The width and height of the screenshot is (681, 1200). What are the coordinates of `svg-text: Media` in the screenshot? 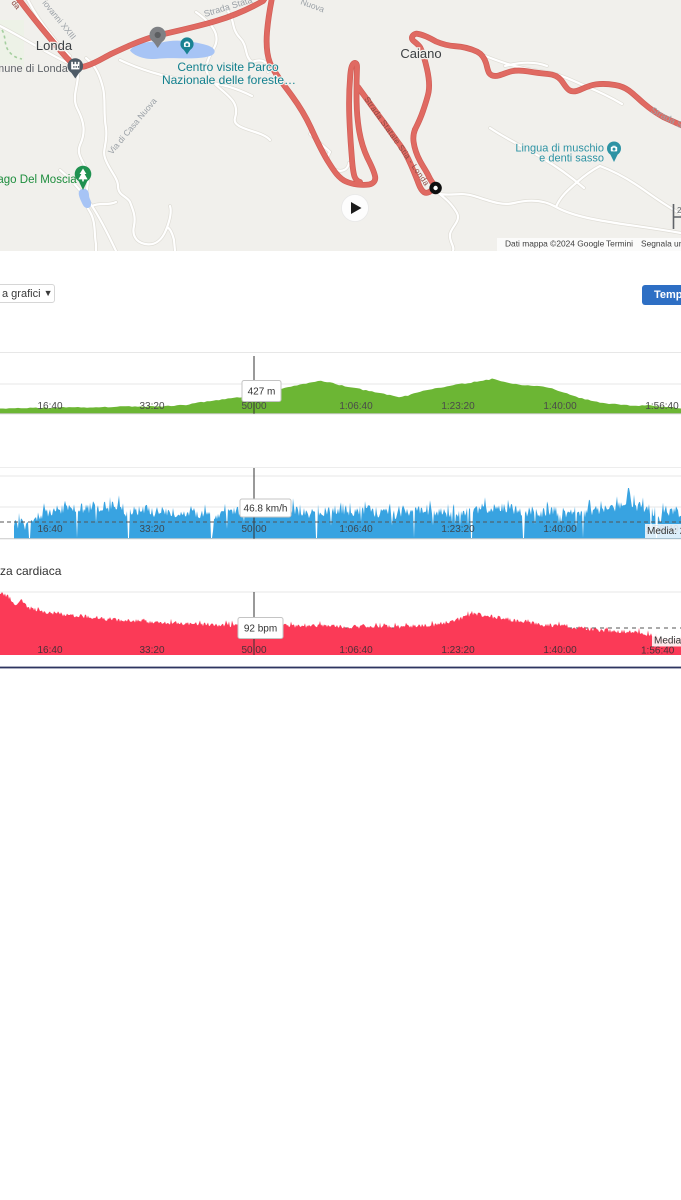 It's located at (667, 641).